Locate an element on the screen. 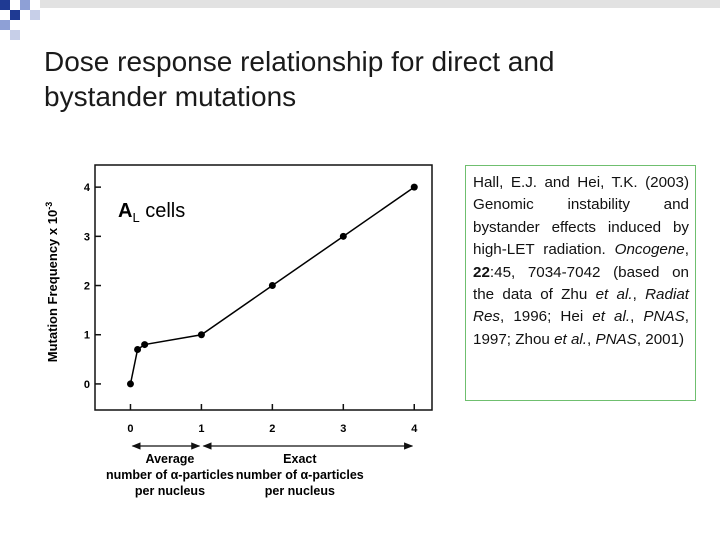 Image resolution: width=720 pixels, height=540 pixels. citation-run: Oncogene is located at coordinates (649, 250).